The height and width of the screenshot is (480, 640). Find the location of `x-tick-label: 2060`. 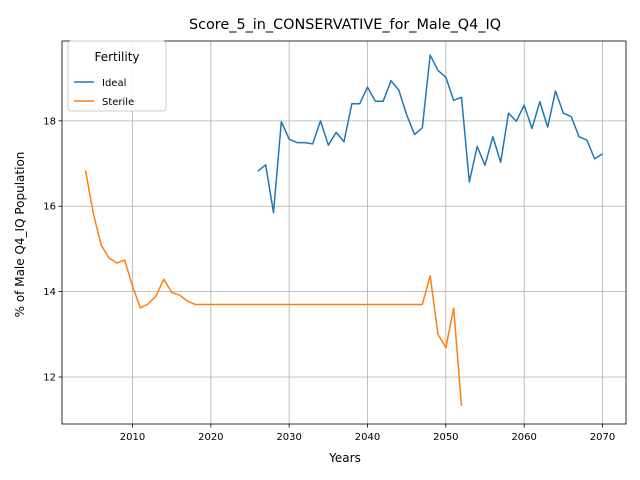

x-tick-label: 2060 is located at coordinates (523, 437).